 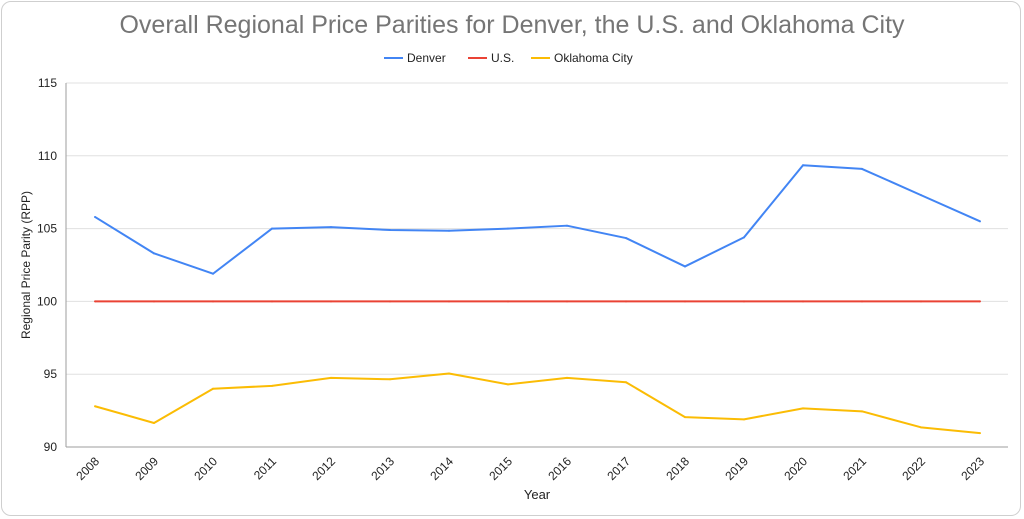 What do you see at coordinates (502, 58) in the screenshot?
I see `legend-label: U.S.` at bounding box center [502, 58].